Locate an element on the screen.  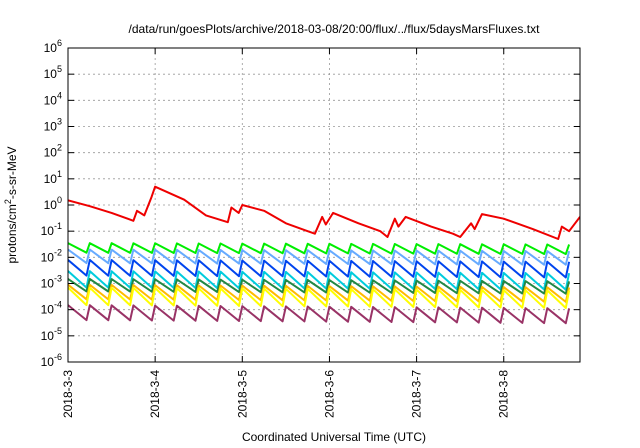
y-tick-label: 10³ is located at coordinates (53, 125).